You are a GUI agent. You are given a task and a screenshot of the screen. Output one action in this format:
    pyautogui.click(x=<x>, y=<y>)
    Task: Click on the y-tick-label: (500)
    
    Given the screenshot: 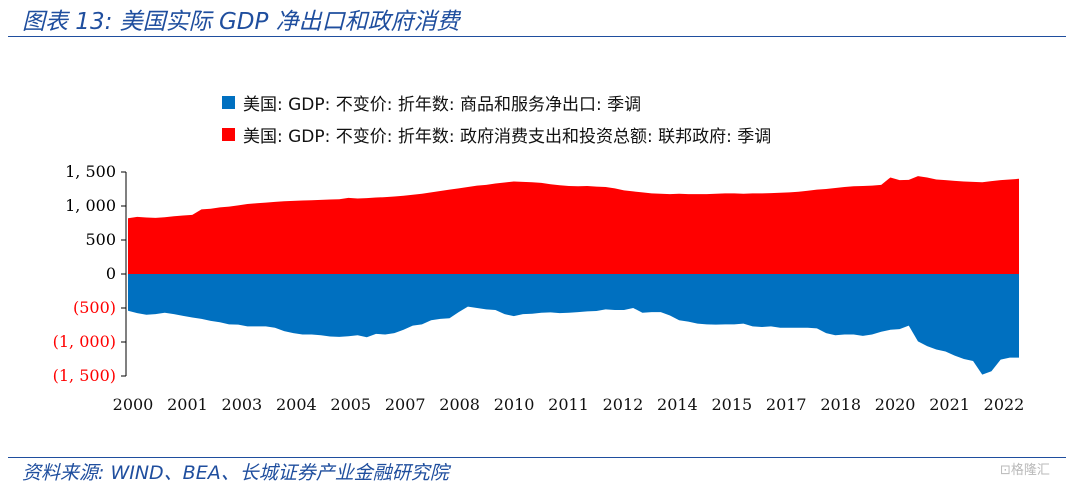 What is the action you would take?
    pyautogui.click(x=94, y=307)
    